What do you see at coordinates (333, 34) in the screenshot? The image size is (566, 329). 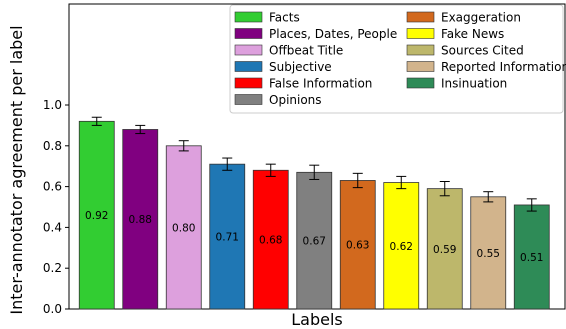 I see `legend-label: Places, Dates, People` at bounding box center [333, 34].